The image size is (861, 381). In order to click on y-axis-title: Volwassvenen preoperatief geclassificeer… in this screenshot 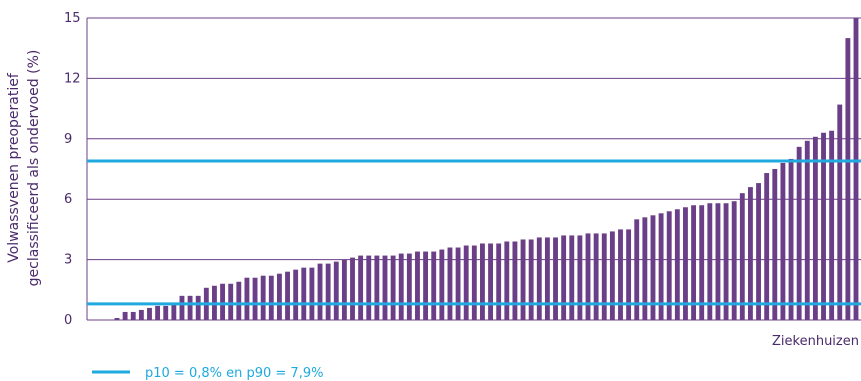, I will do `click(24, 168)`.